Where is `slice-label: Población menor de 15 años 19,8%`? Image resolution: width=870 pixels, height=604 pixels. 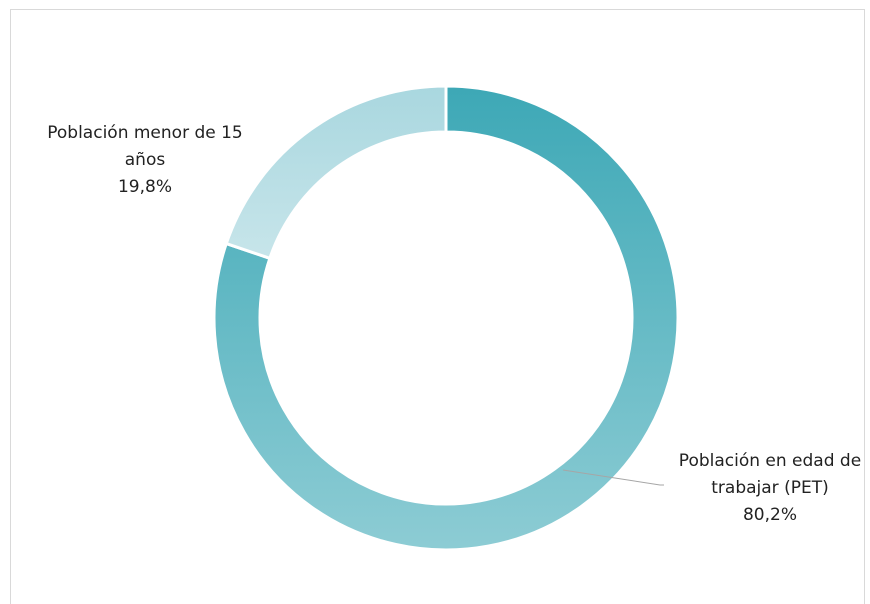
slice-label: Población menor de 15 años 19,8% is located at coordinates (145, 160).